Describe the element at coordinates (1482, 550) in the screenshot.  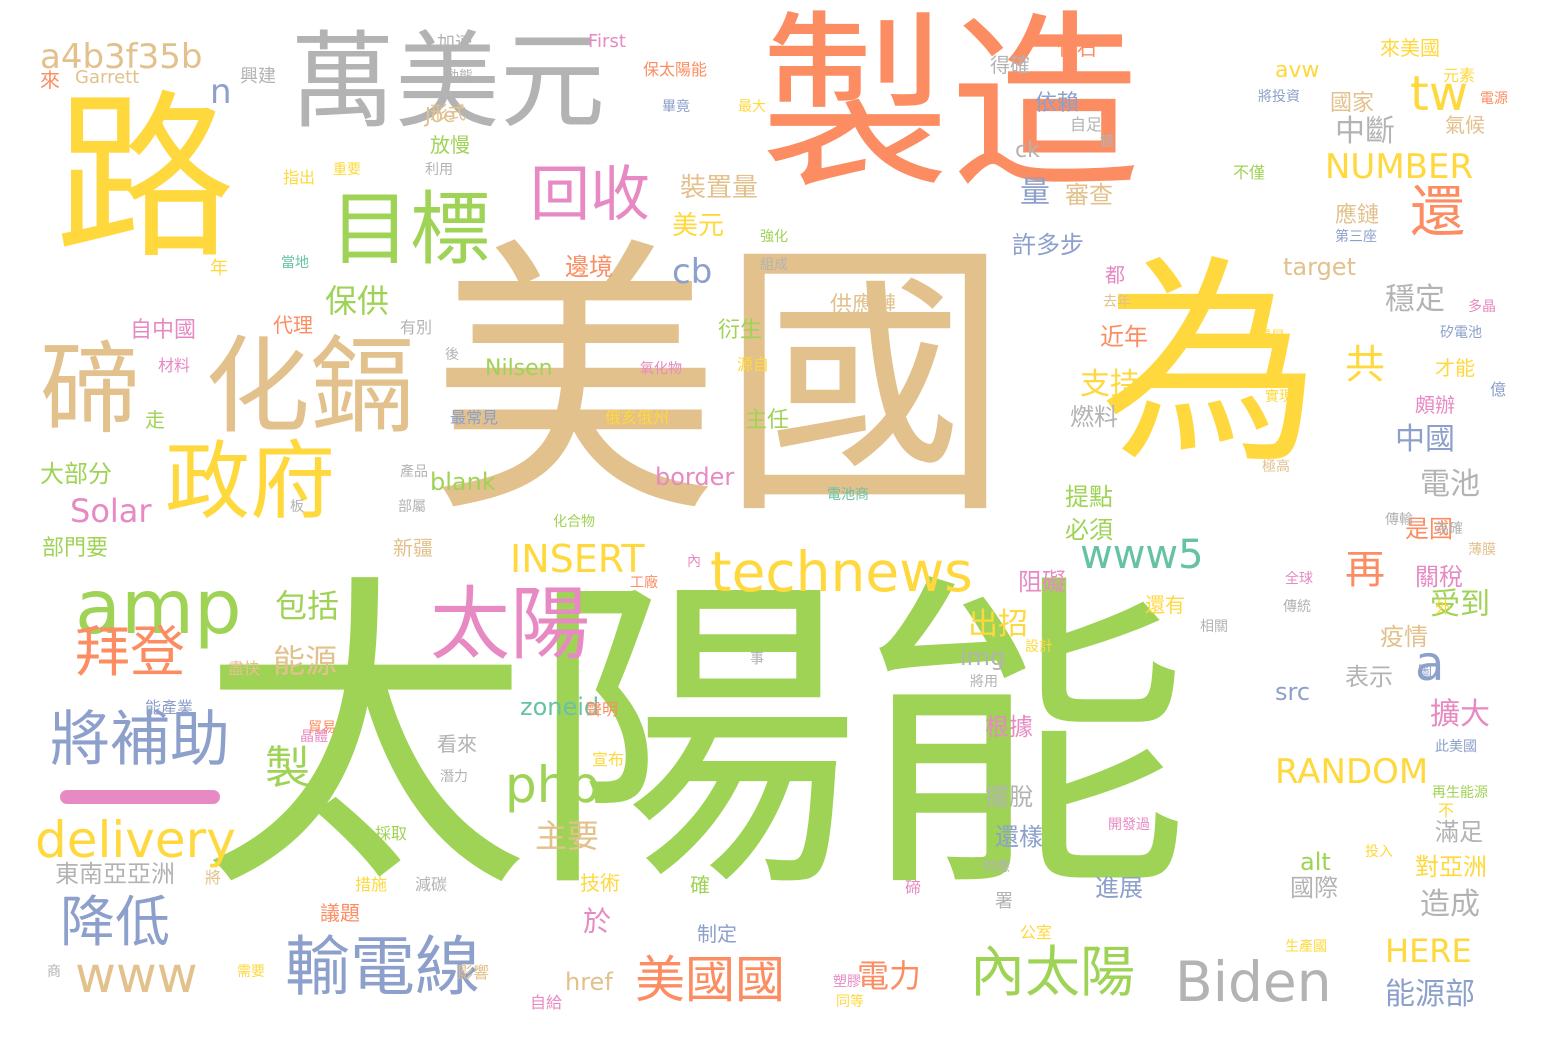
I see `cloud-word: 薄膜` at that location.